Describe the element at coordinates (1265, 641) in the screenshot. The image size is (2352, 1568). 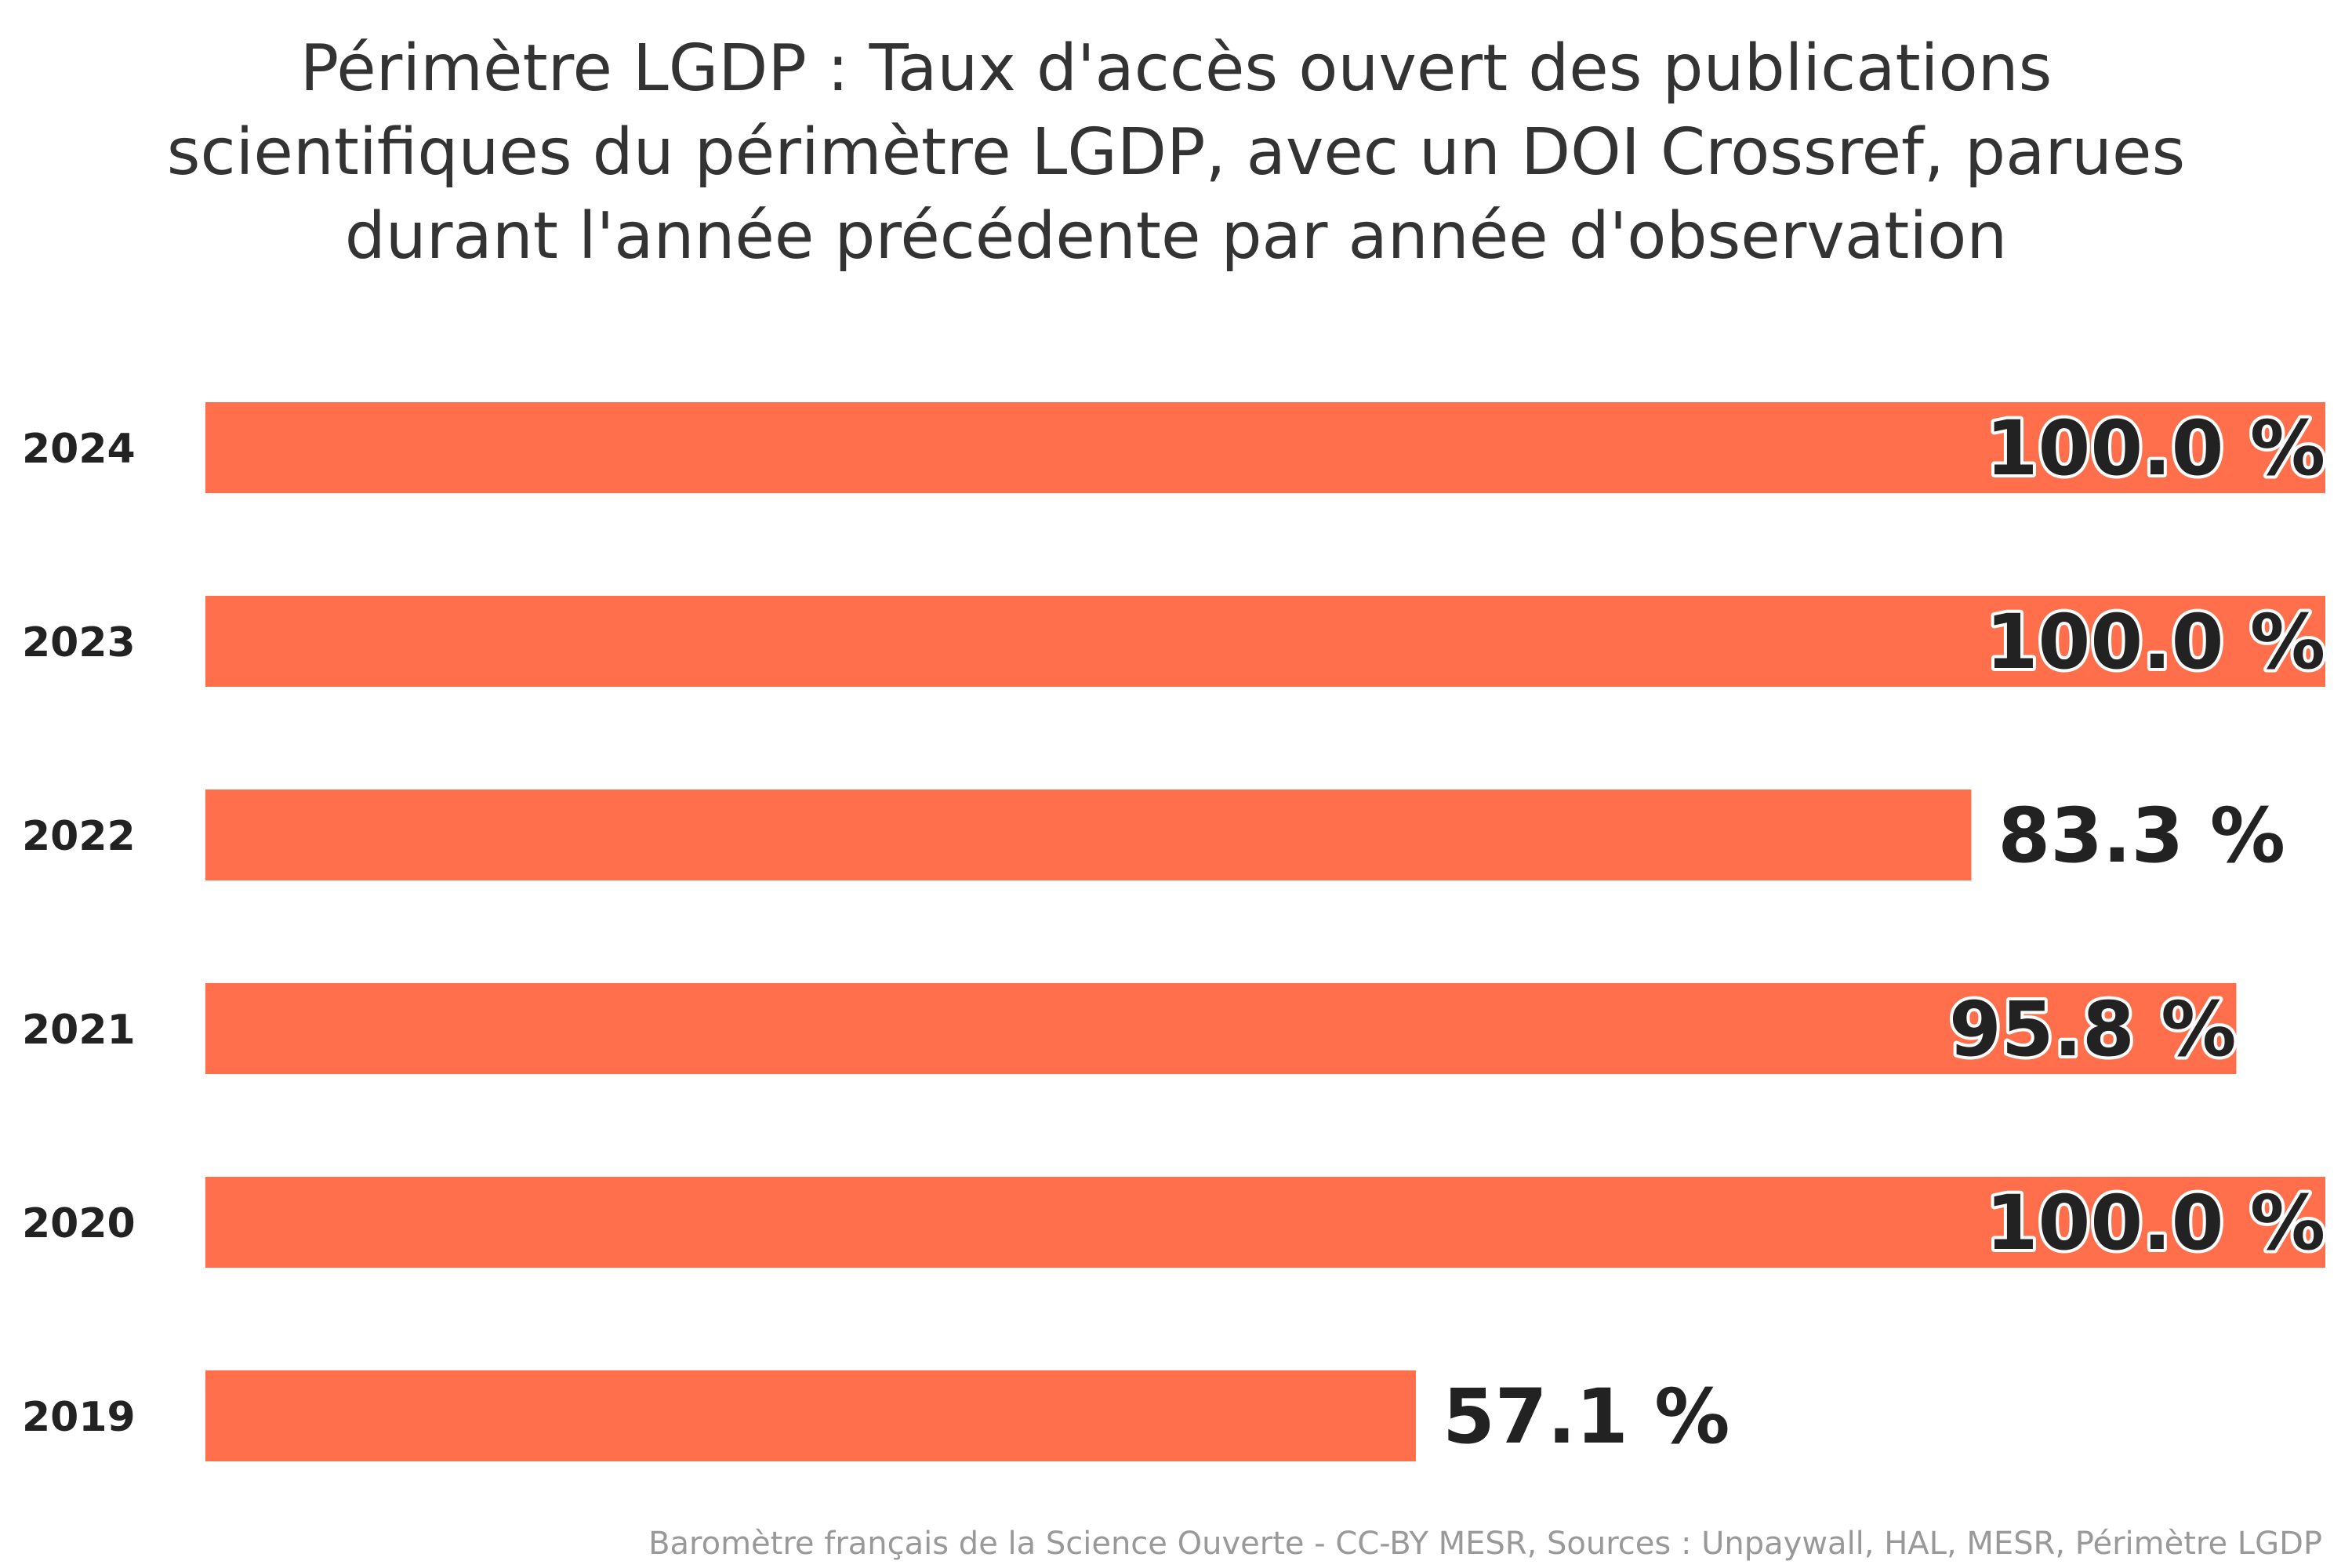
I see `bar-2023` at that location.